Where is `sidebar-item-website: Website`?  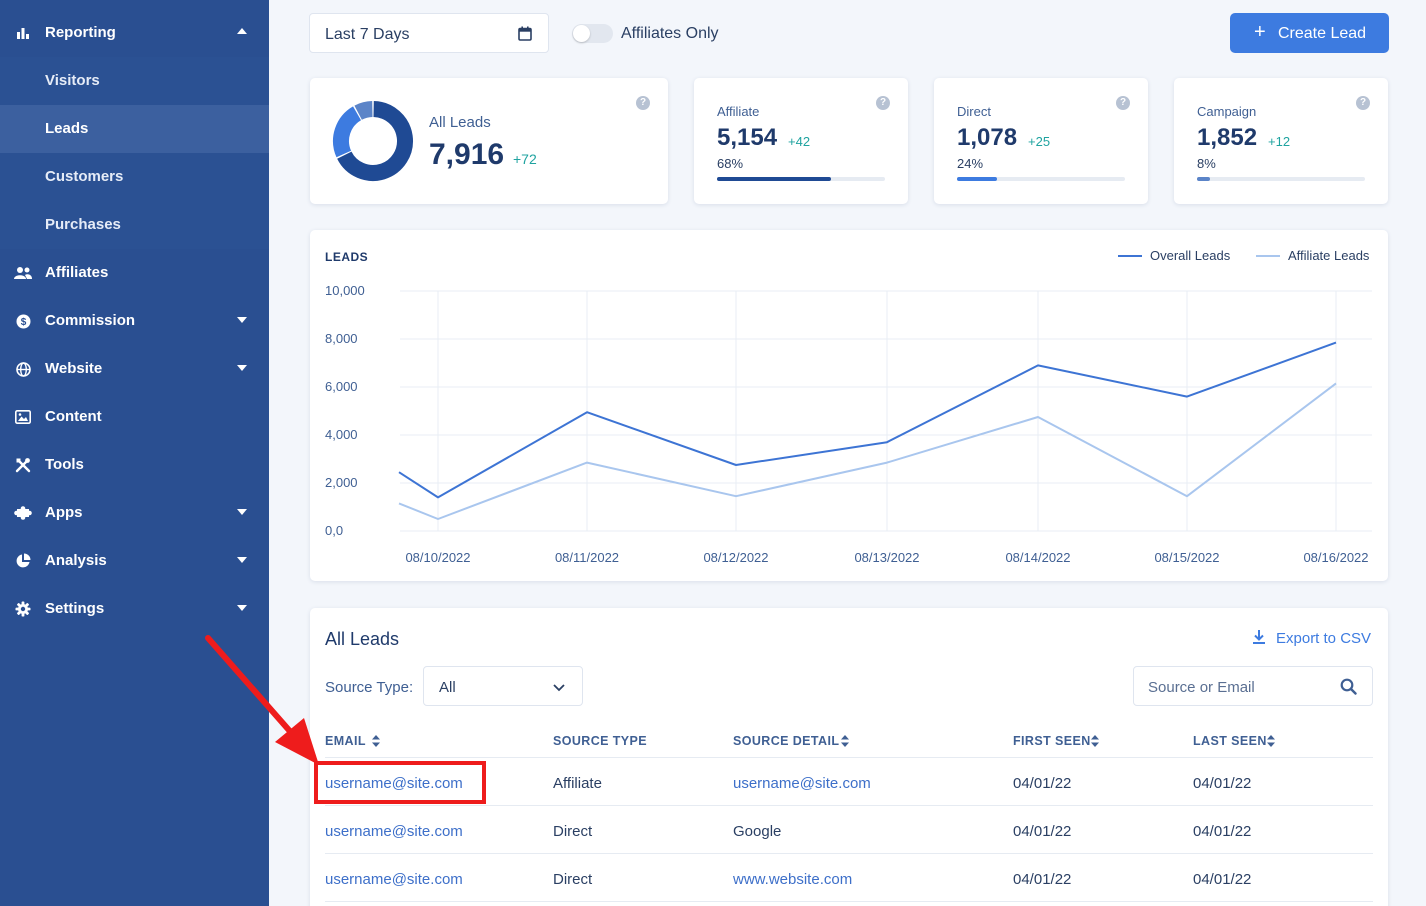
sidebar-item-website: Website is located at coordinates (134, 369).